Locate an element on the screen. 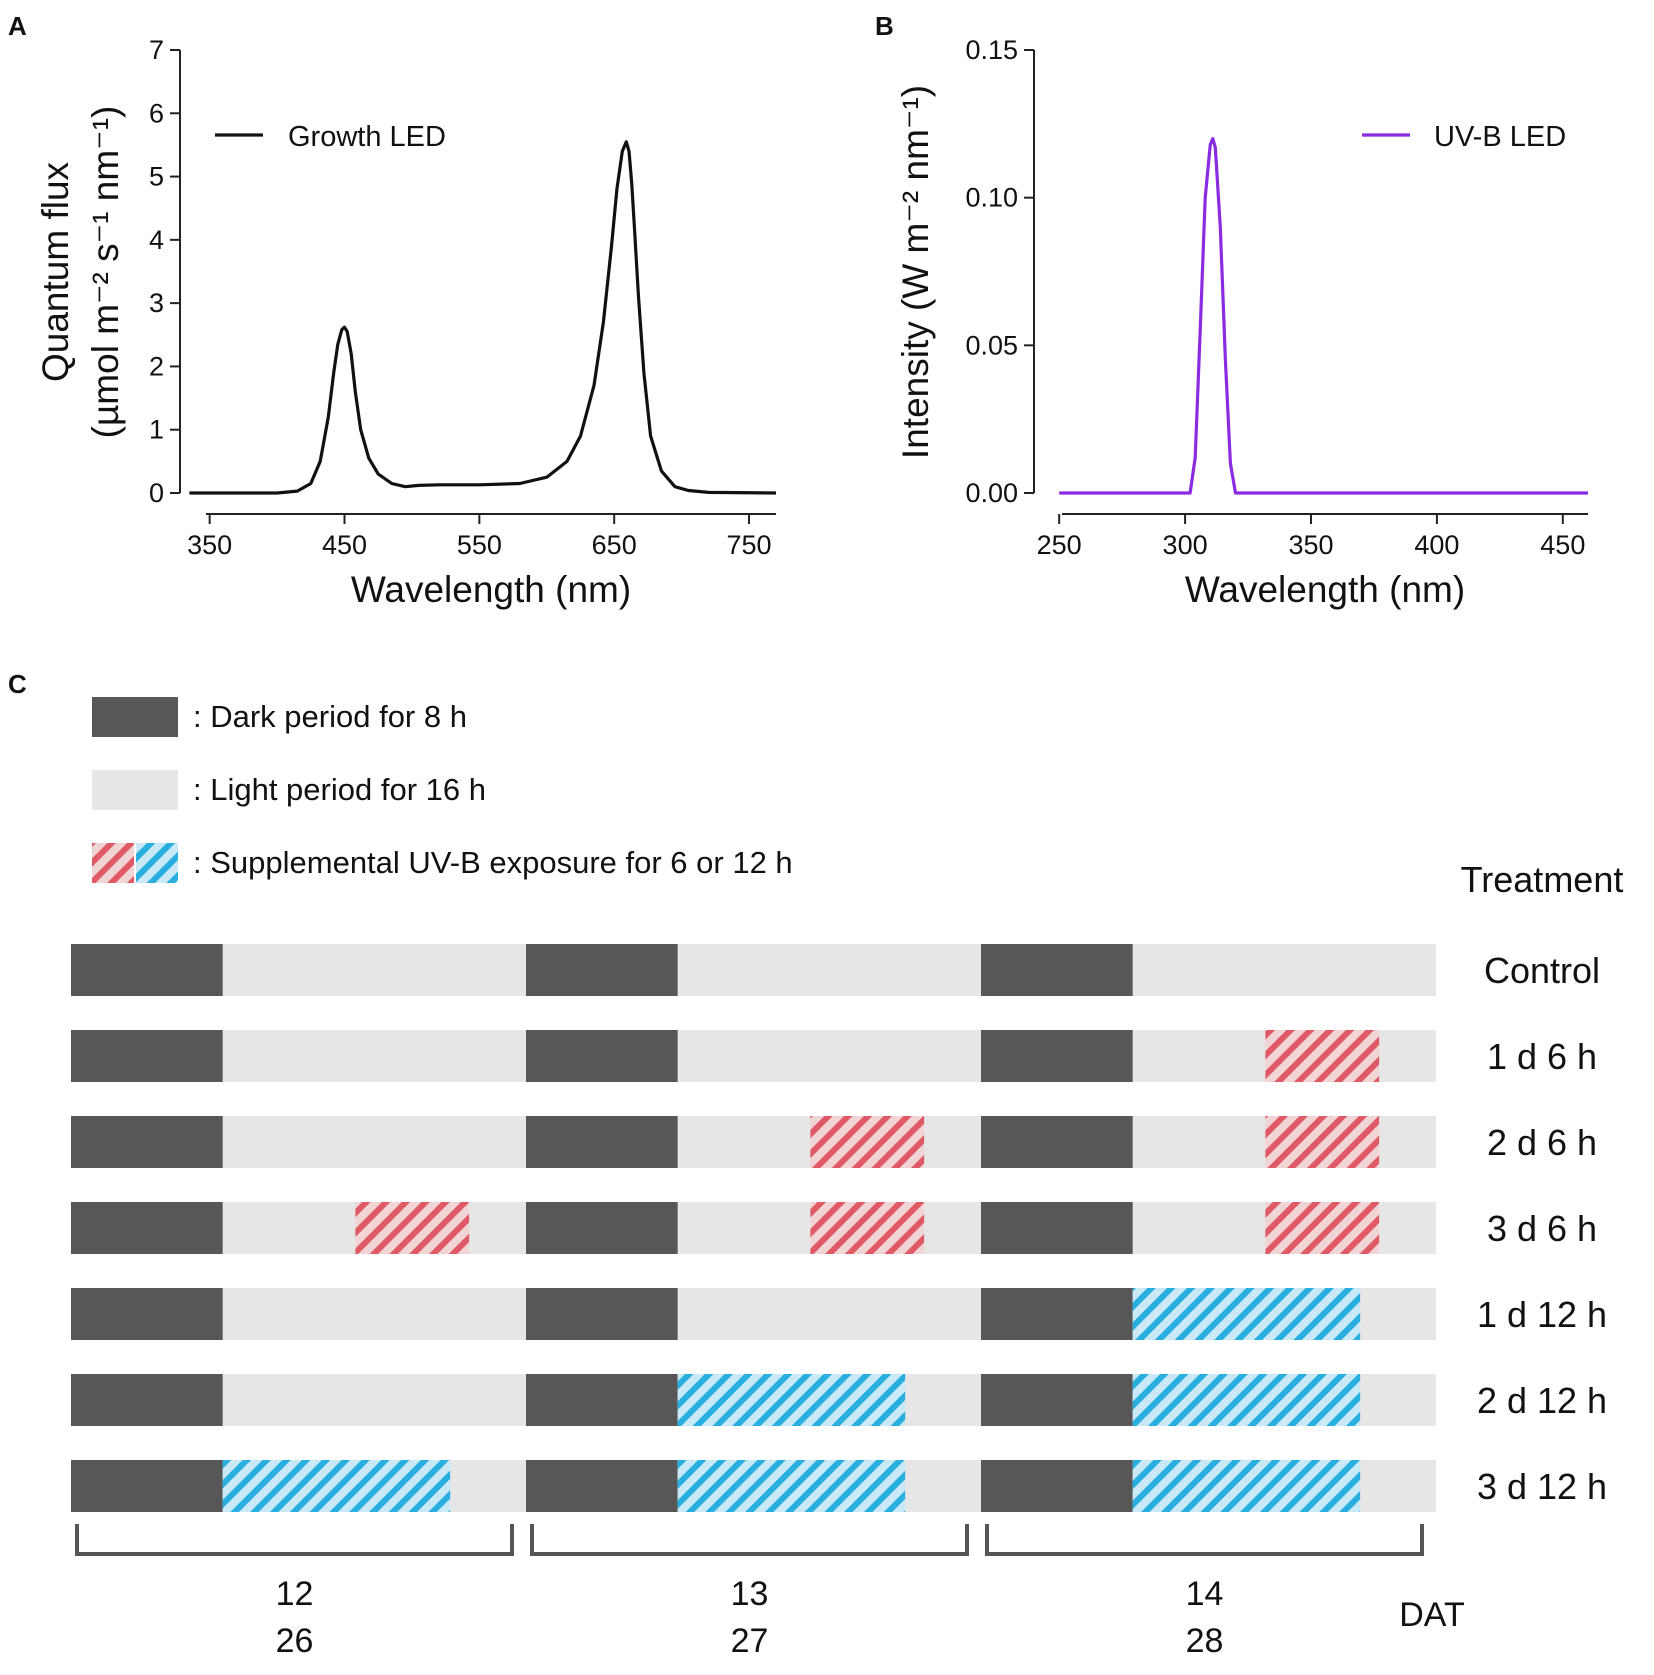 This screenshot has width=1654, height=1675. day-label-bottom: 26 is located at coordinates (295, 1641).